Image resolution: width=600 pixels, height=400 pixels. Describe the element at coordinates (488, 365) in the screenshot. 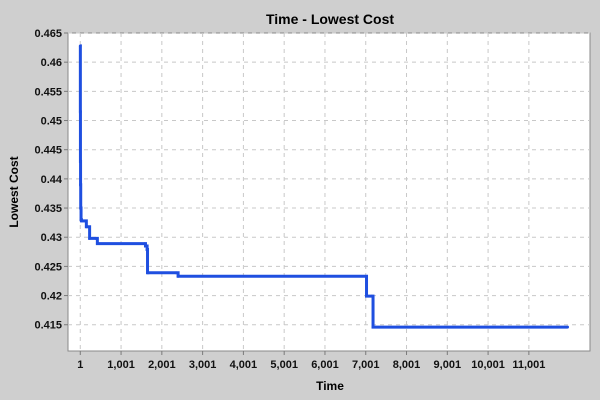

I see `x-tick-label: 10,001` at that location.